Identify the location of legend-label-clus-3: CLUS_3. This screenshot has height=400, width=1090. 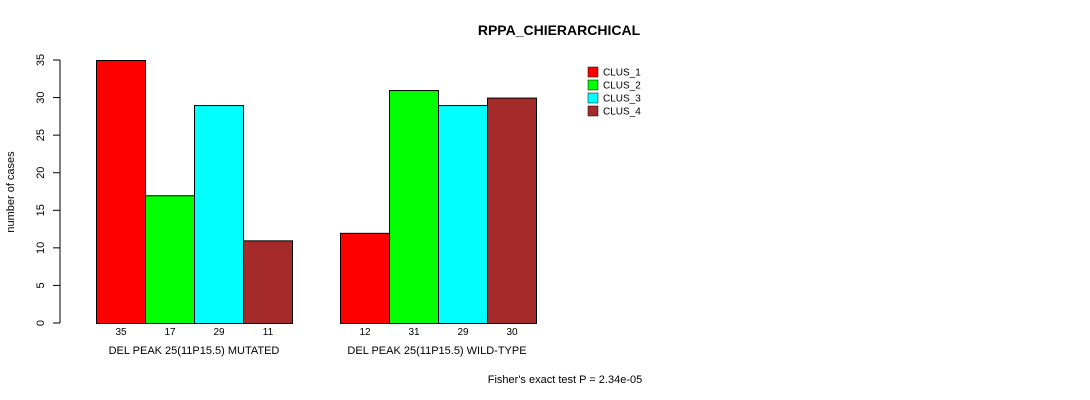
(622, 99).